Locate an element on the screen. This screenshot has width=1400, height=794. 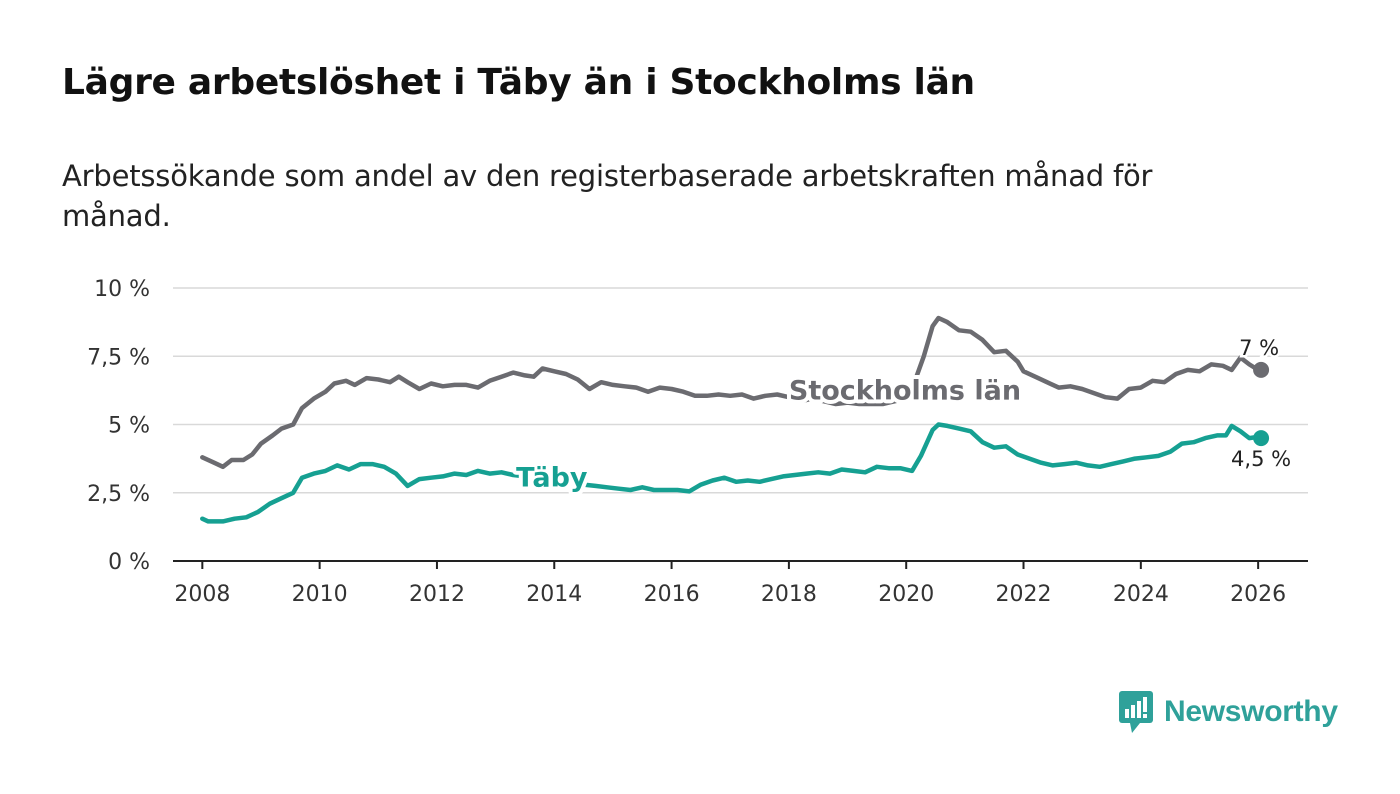
series-line-stockholms-län is located at coordinates (732, 392).